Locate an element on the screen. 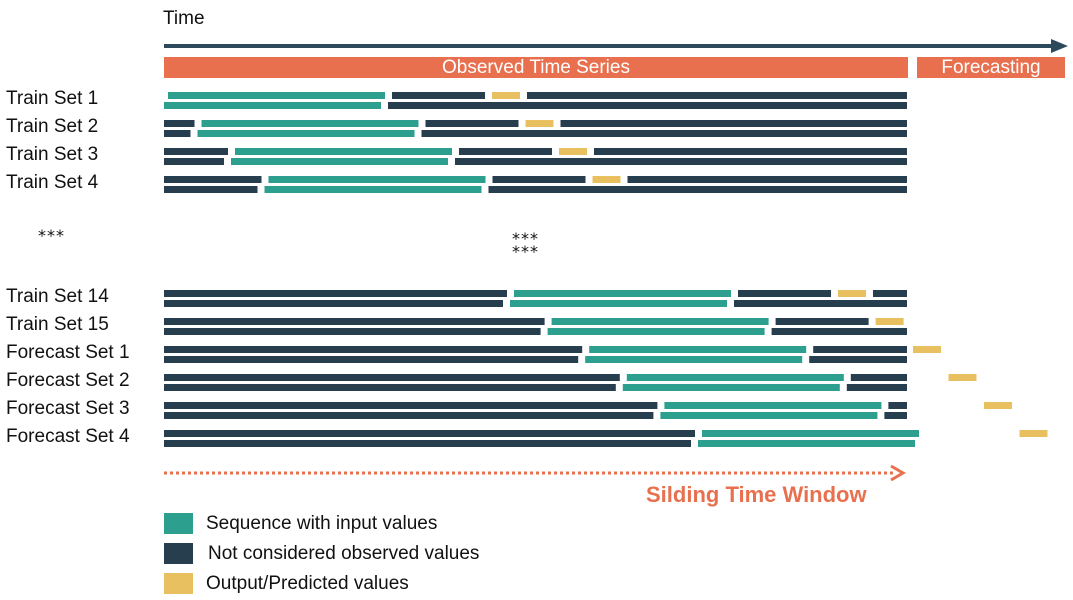 This screenshot has height=600, width=1073. forecasting-header: Forecasting is located at coordinates (991, 67).